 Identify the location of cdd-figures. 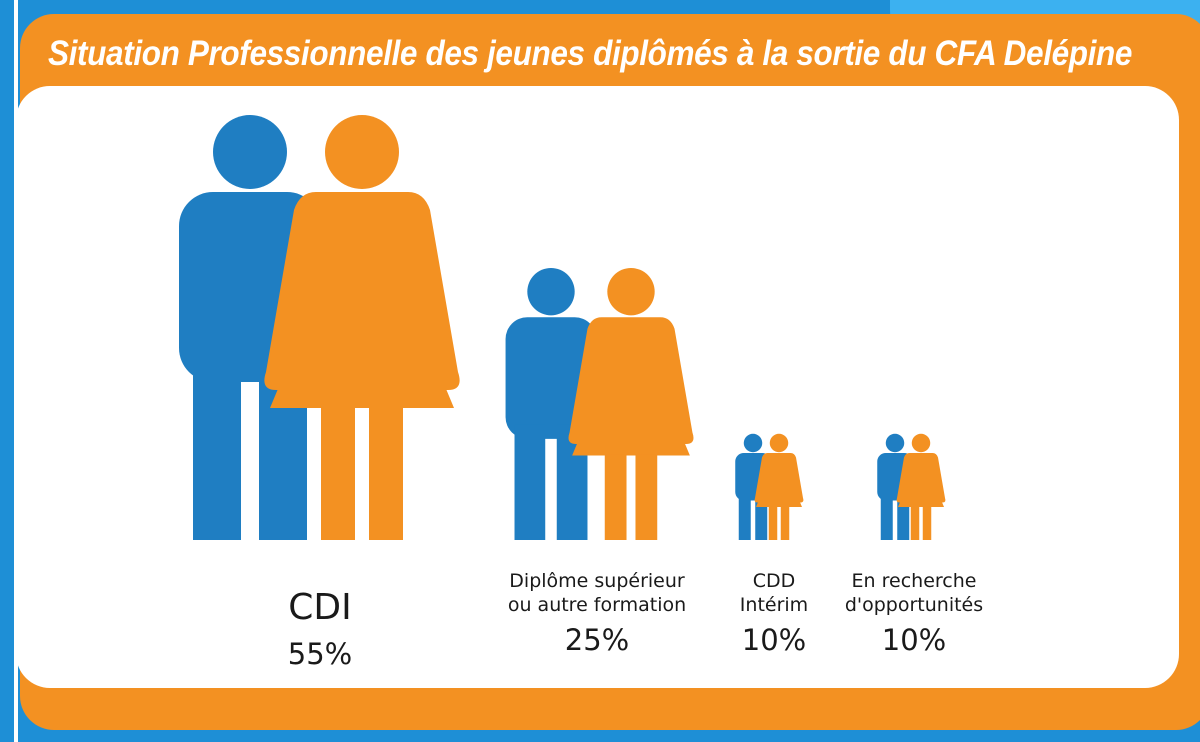
(769, 486).